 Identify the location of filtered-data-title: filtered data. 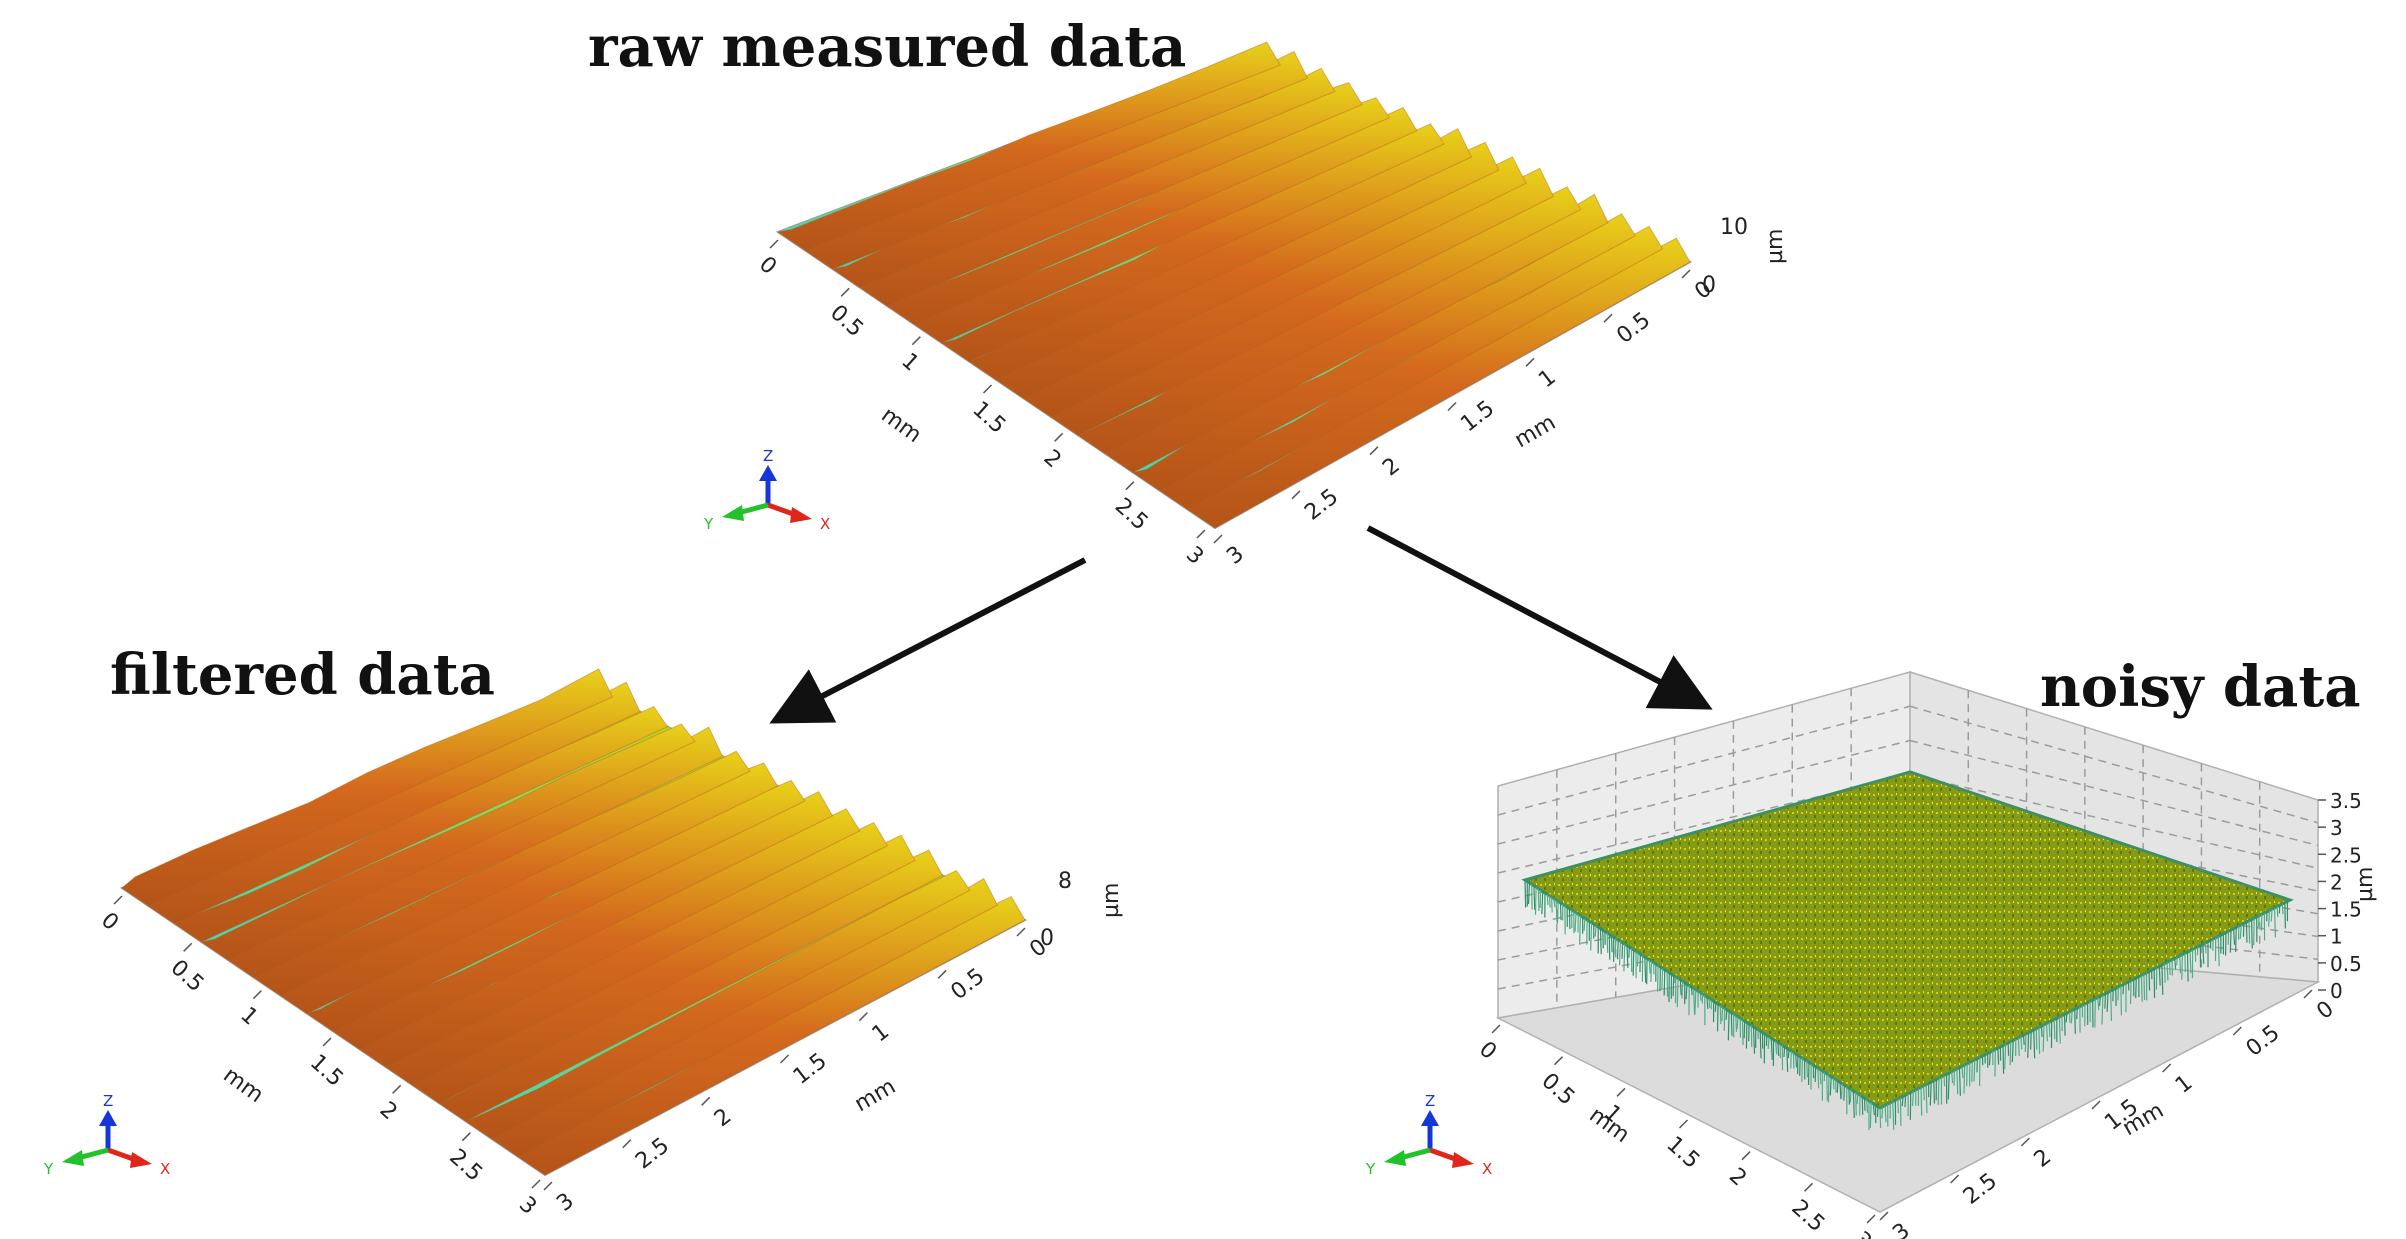
(302, 675).